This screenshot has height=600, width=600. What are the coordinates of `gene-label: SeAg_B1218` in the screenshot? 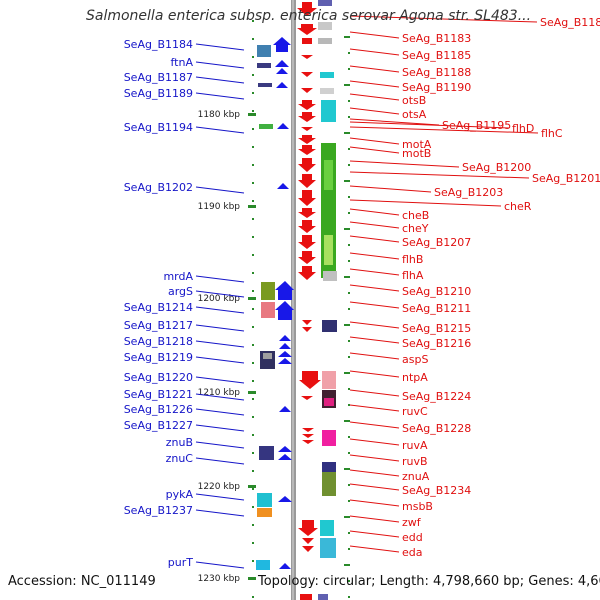 It's located at (158, 341).